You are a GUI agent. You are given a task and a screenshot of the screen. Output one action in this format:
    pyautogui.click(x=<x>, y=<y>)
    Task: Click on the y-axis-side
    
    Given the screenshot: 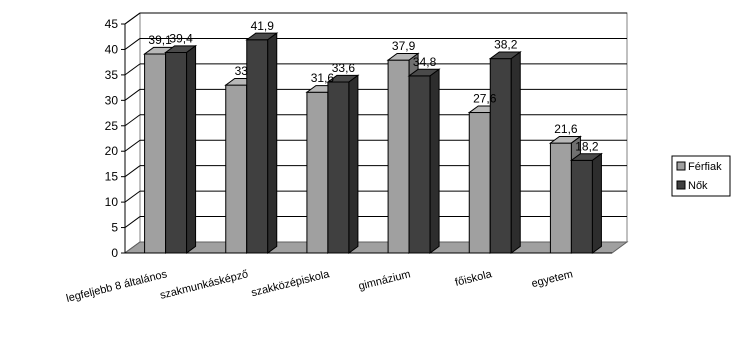 What is the action you would take?
    pyautogui.click(x=132, y=18)
    